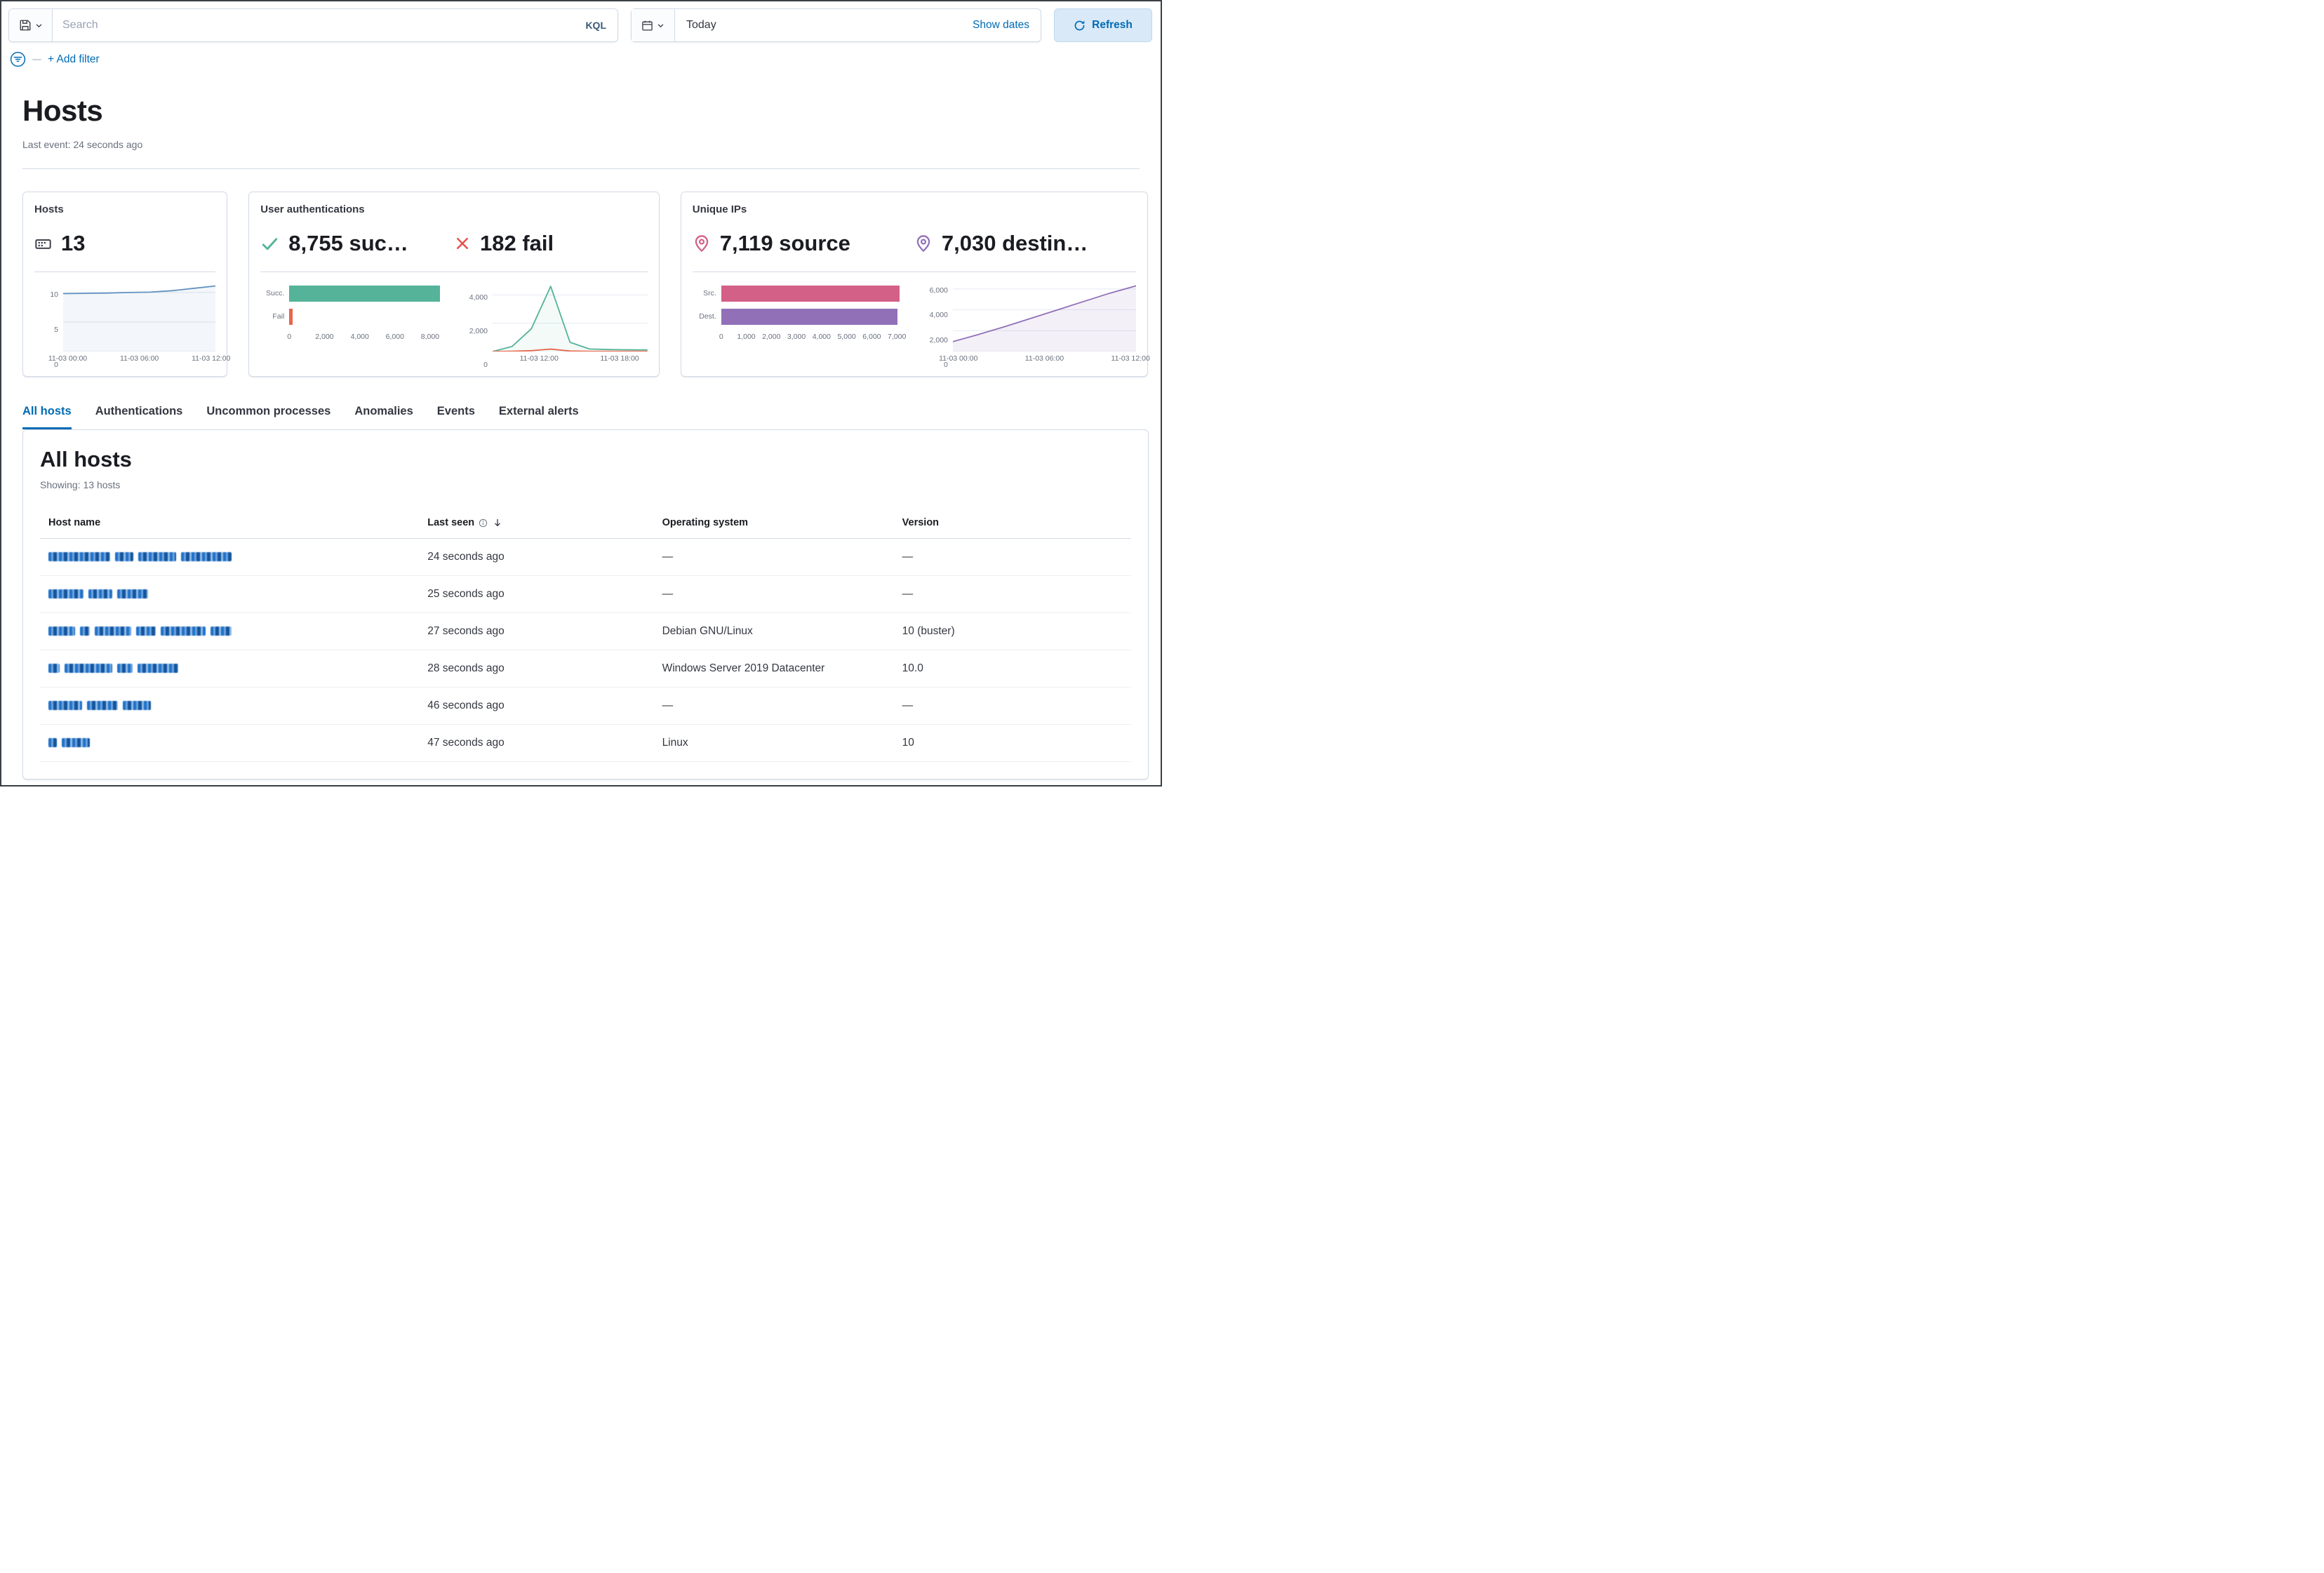  What do you see at coordinates (139, 411) in the screenshot?
I see `tab-authentications: Authentications` at bounding box center [139, 411].